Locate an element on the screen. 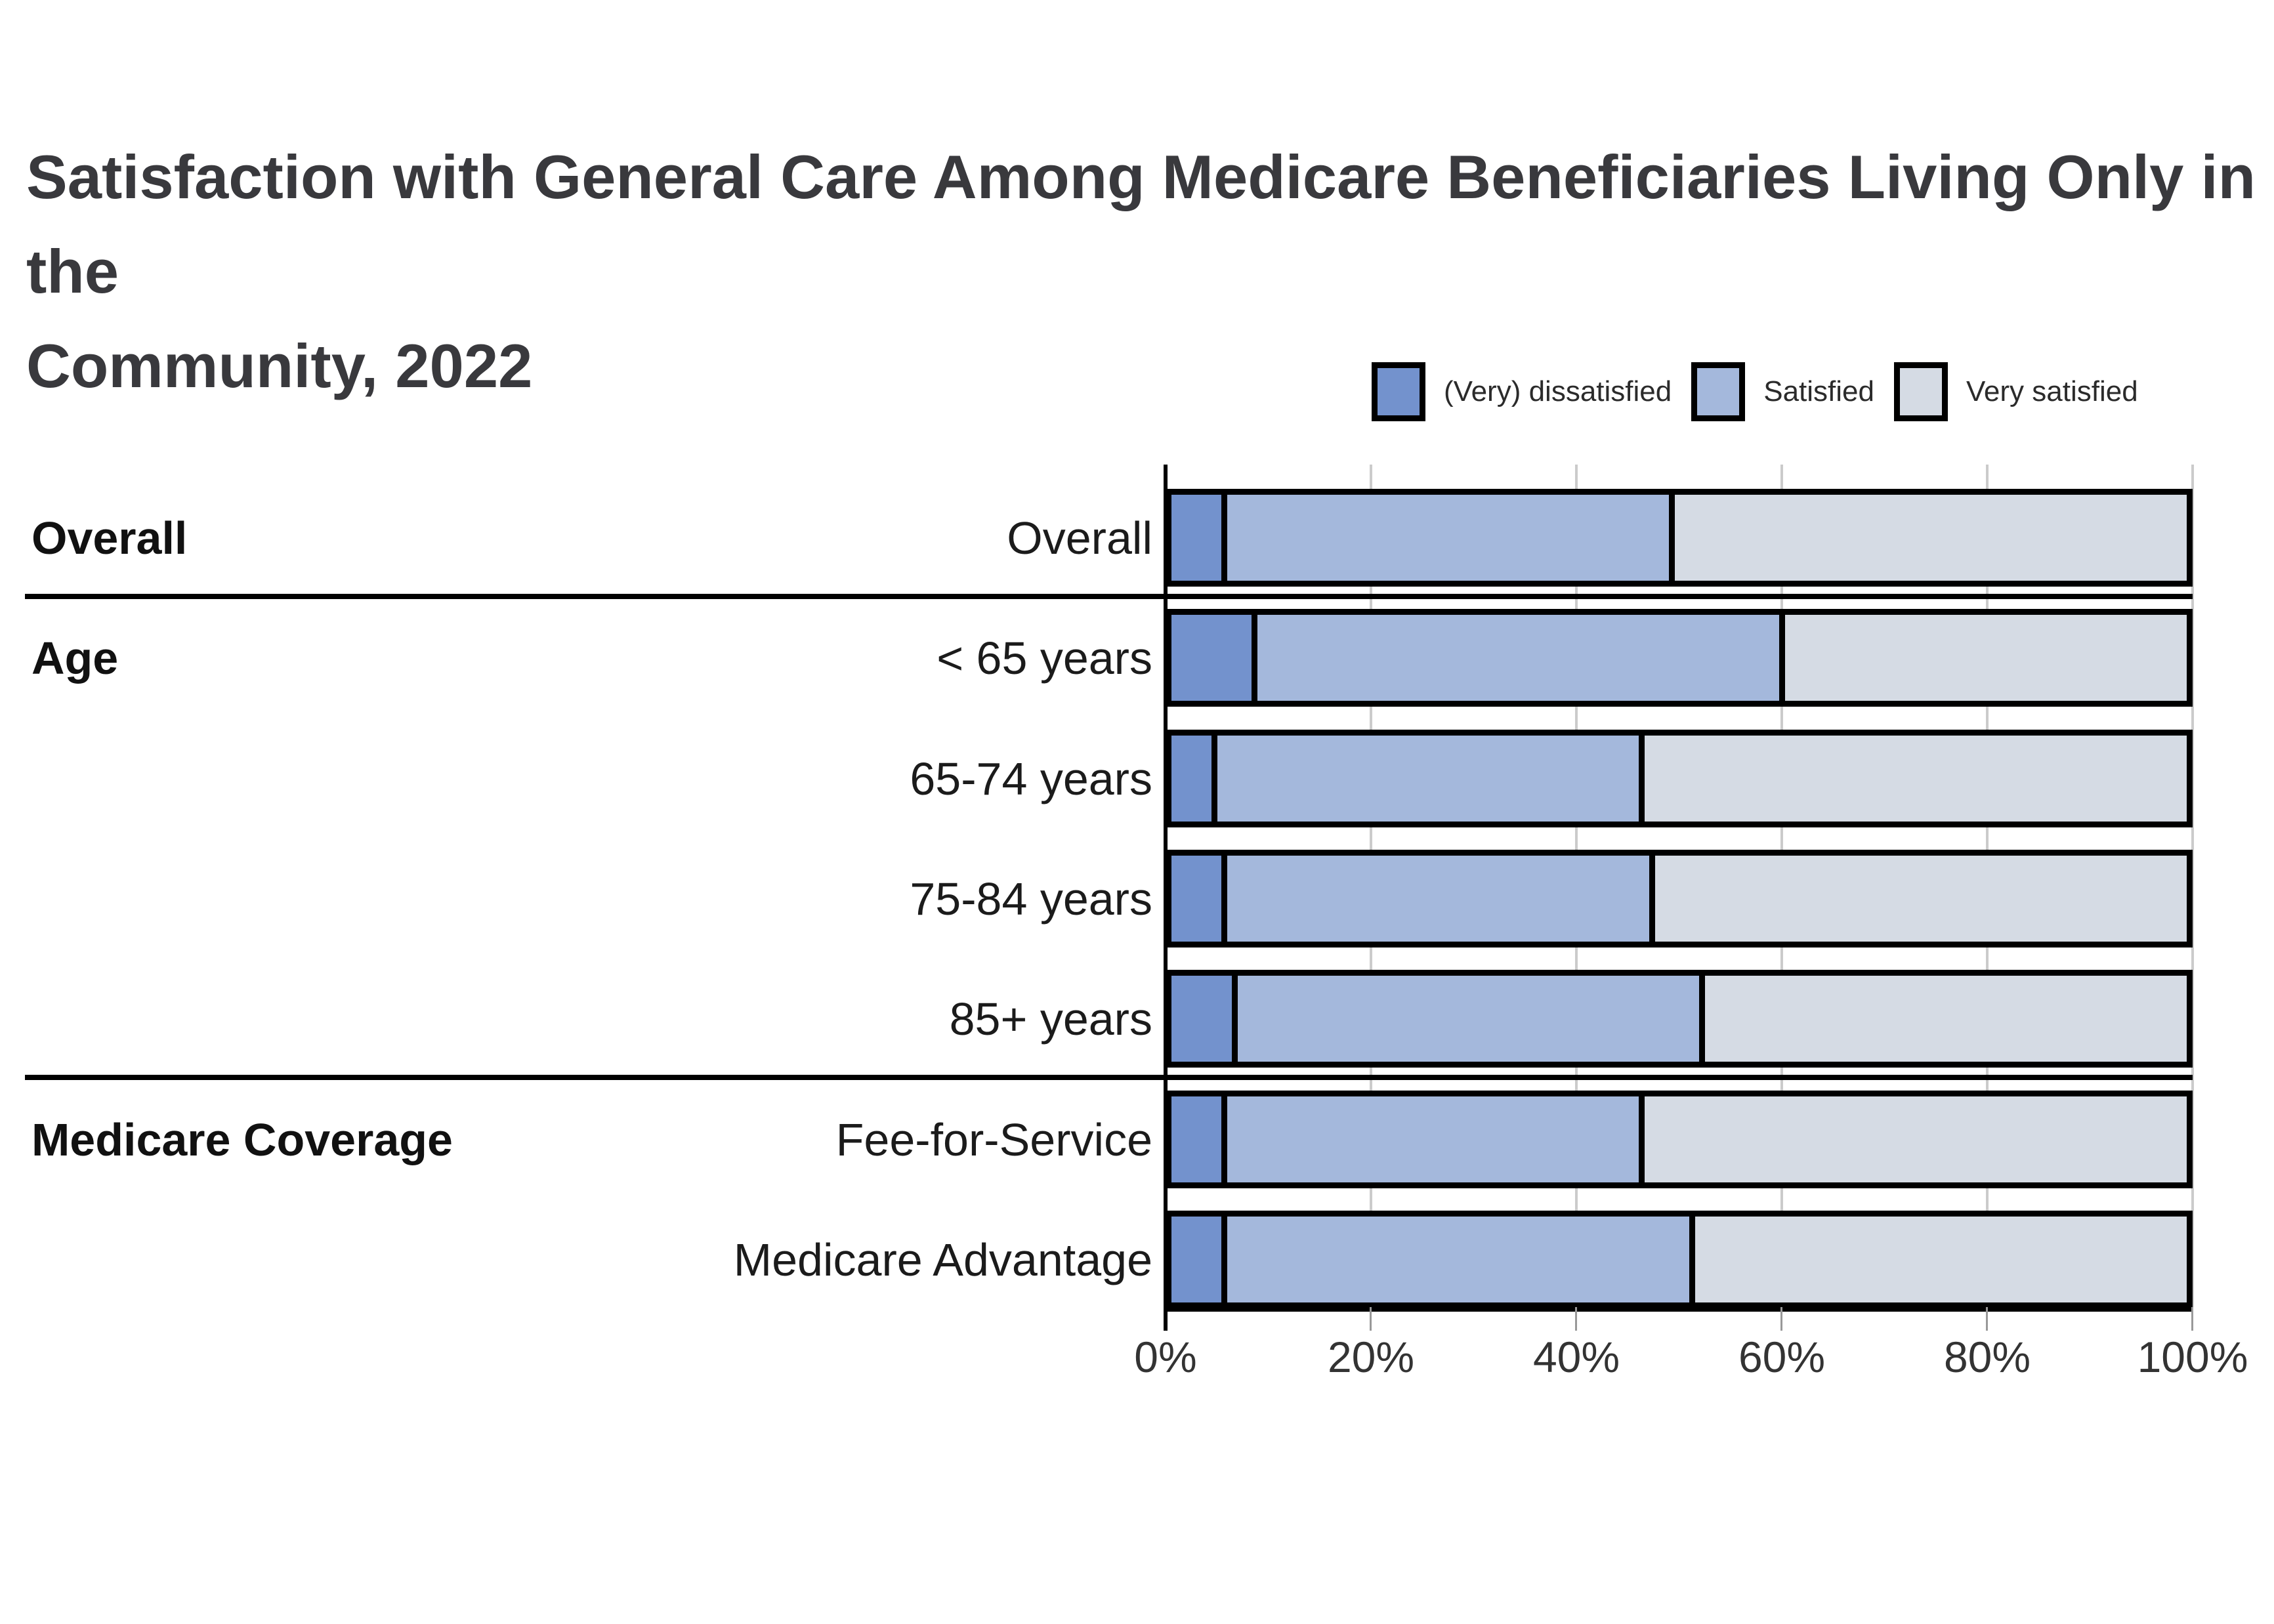 Image resolution: width=2274 pixels, height=1624 pixels. bar-row-fee-for-service is located at coordinates (1679, 1139).